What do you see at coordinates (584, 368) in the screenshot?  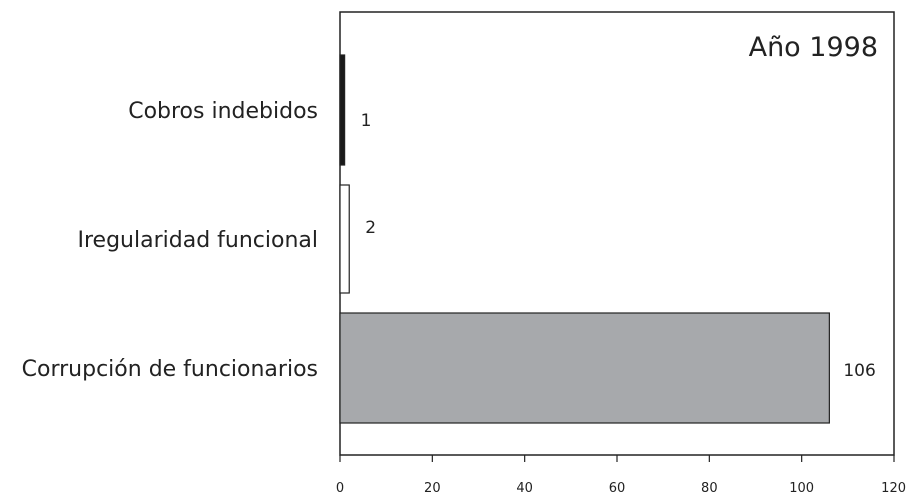 I see `bar-corrupcion-de-funcionarios` at bounding box center [584, 368].